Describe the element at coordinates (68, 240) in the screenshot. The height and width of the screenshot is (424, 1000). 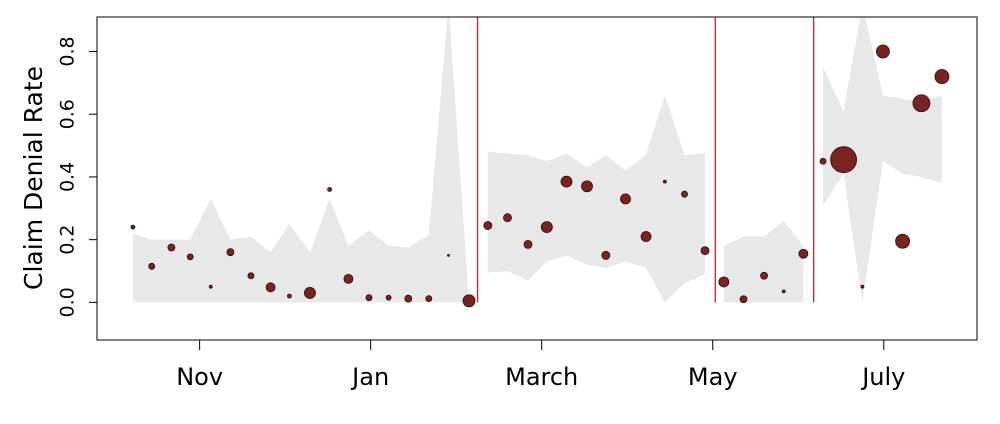
I see `y-tick-label: 0.2` at that location.